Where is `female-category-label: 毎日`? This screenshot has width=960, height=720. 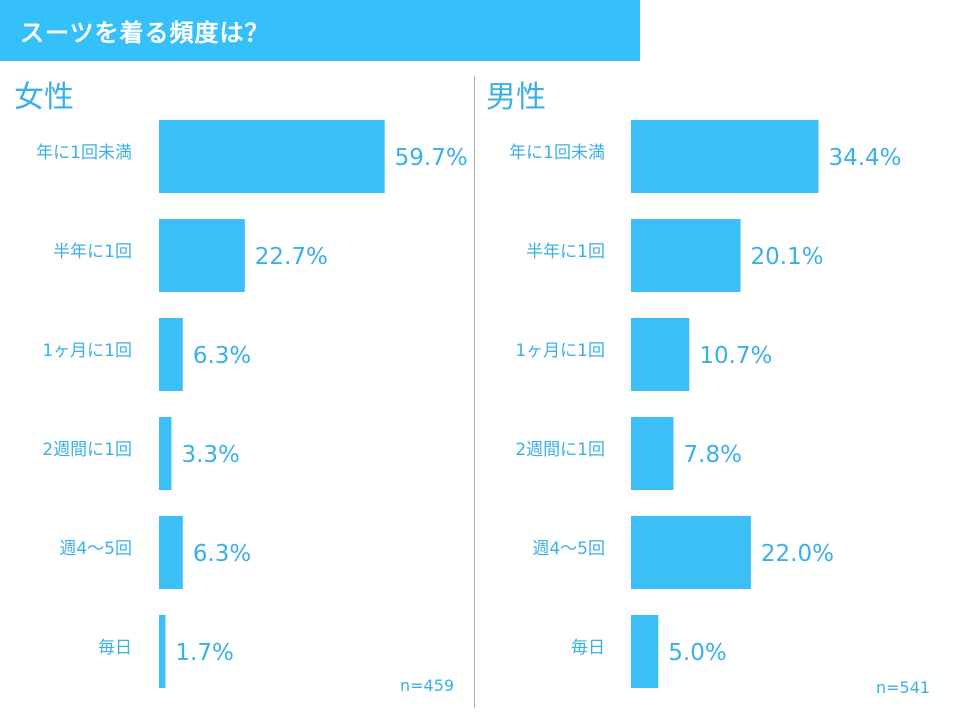
female-category-label: 毎日 is located at coordinates (115, 648).